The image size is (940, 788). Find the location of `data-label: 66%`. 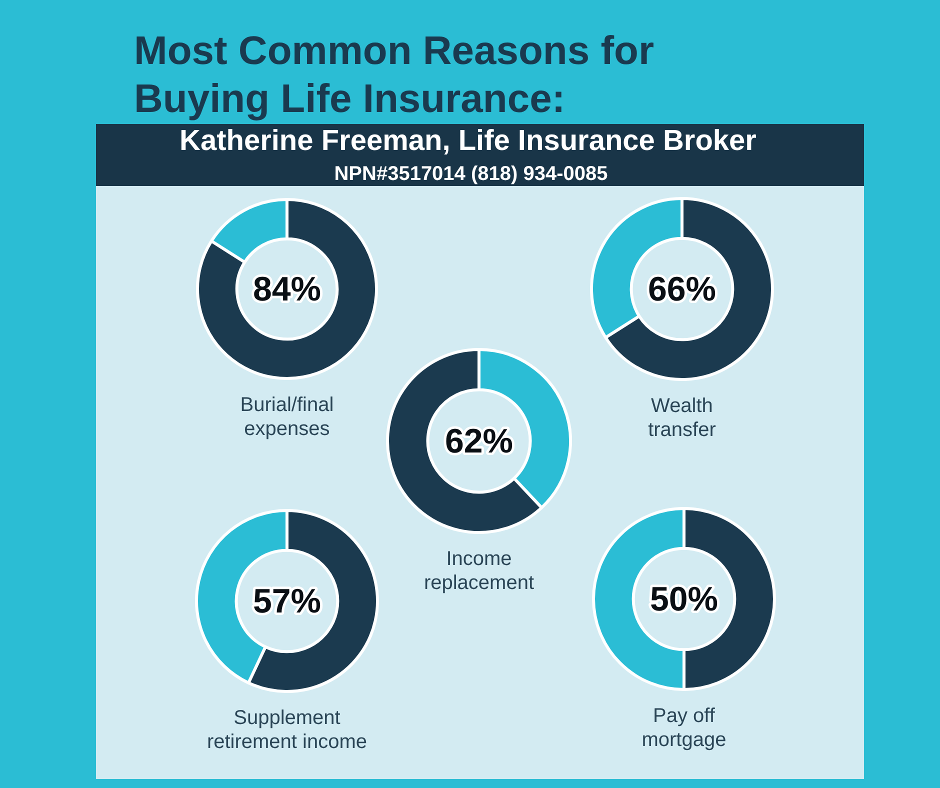

data-label: 66% is located at coordinates (682, 289).